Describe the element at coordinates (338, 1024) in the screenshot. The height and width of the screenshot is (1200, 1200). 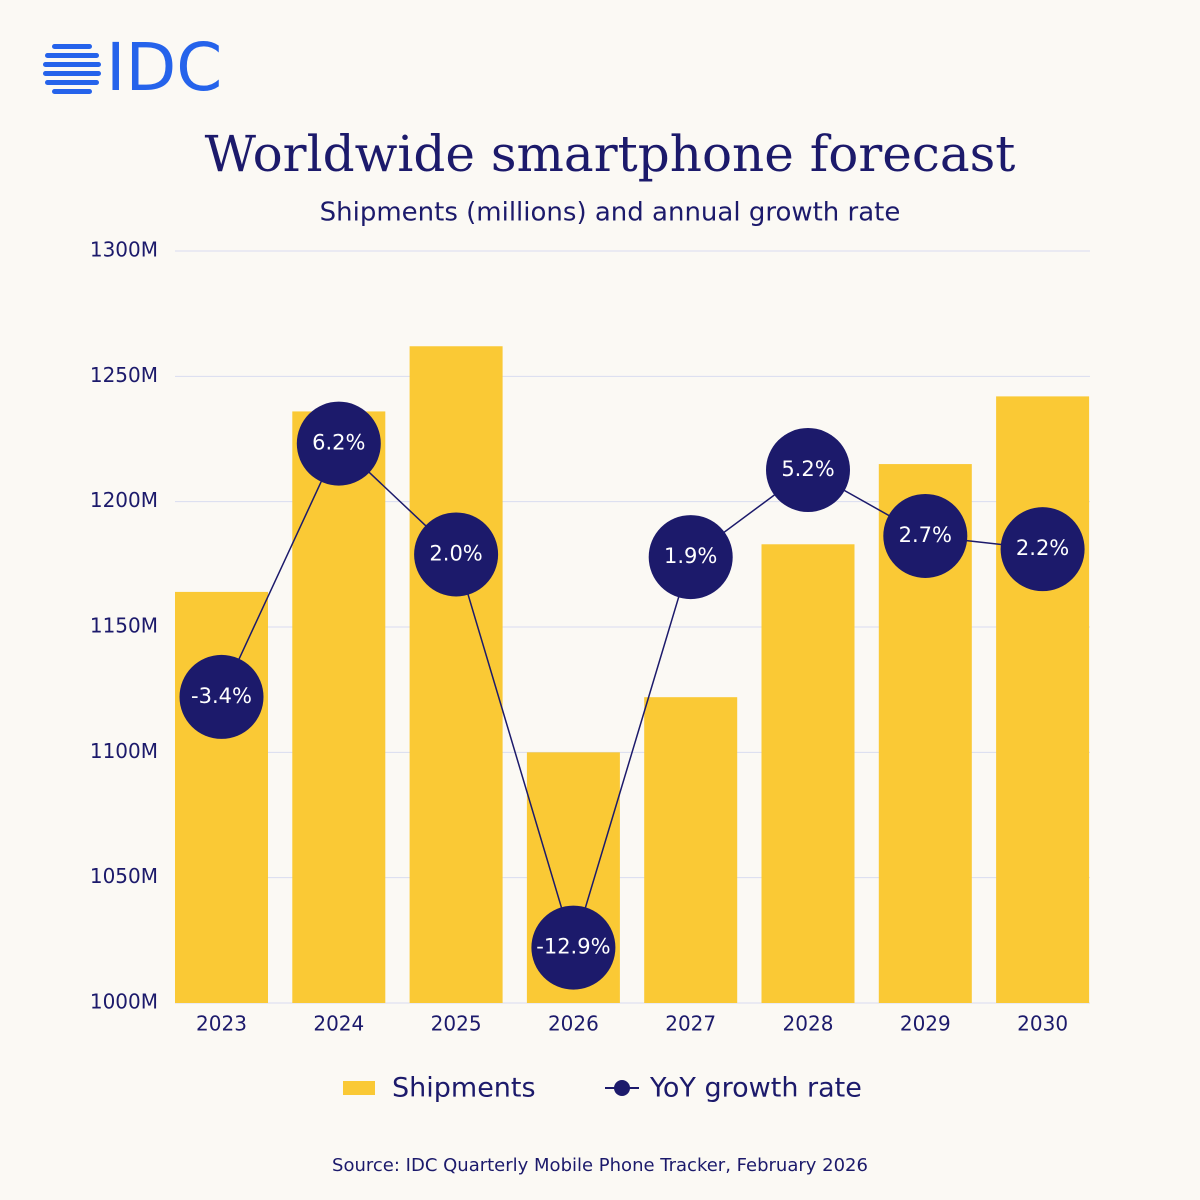
I see `x-tick-label: 2024` at that location.